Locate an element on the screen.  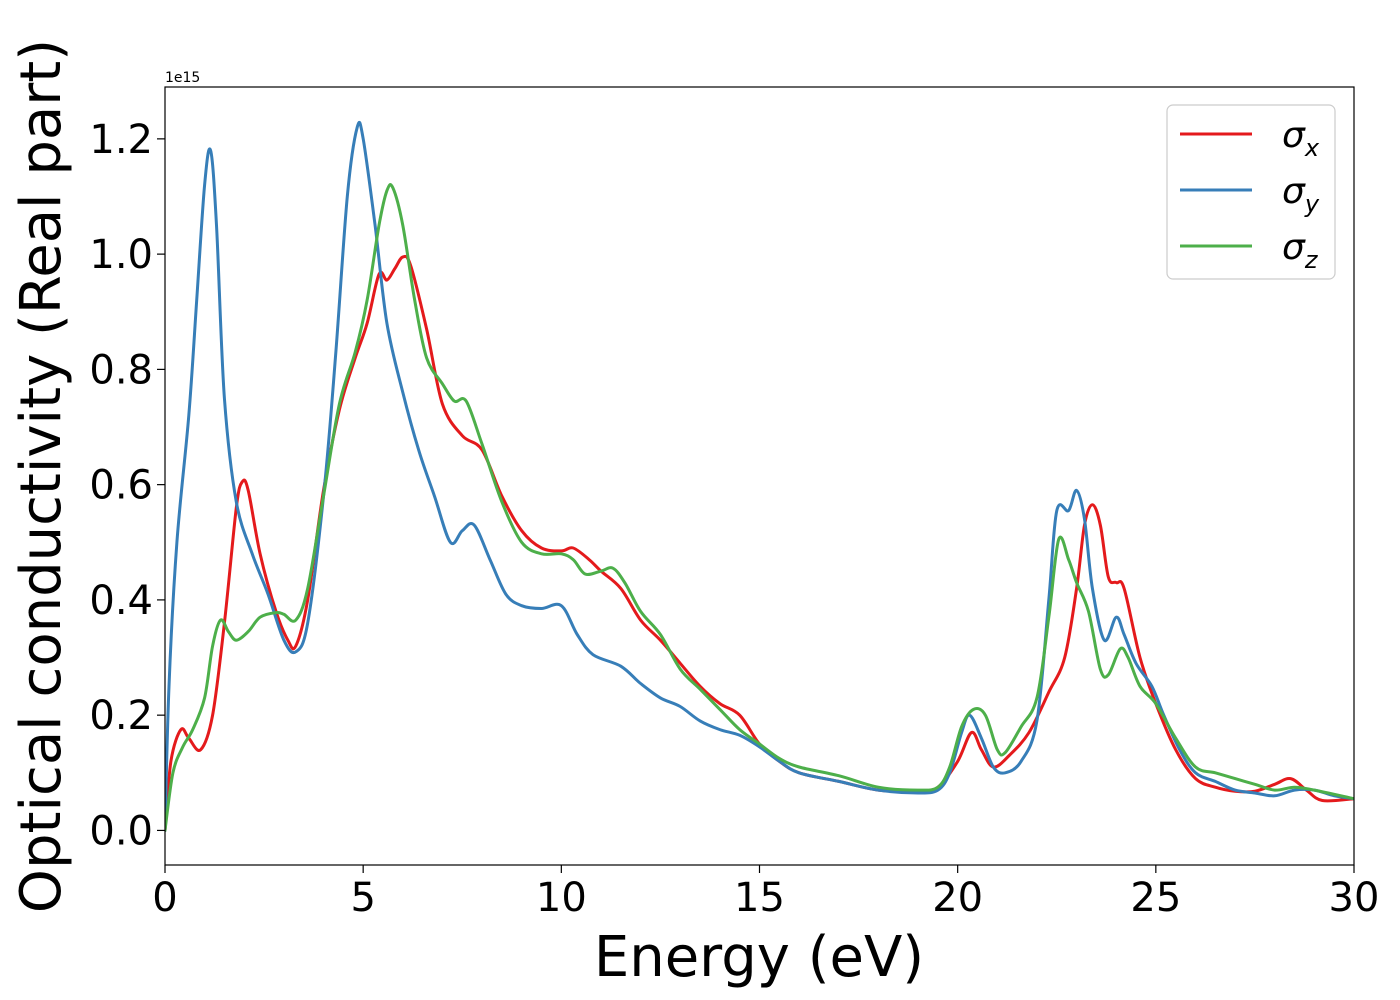
x-tick-label: 30 is located at coordinates (1354, 898).